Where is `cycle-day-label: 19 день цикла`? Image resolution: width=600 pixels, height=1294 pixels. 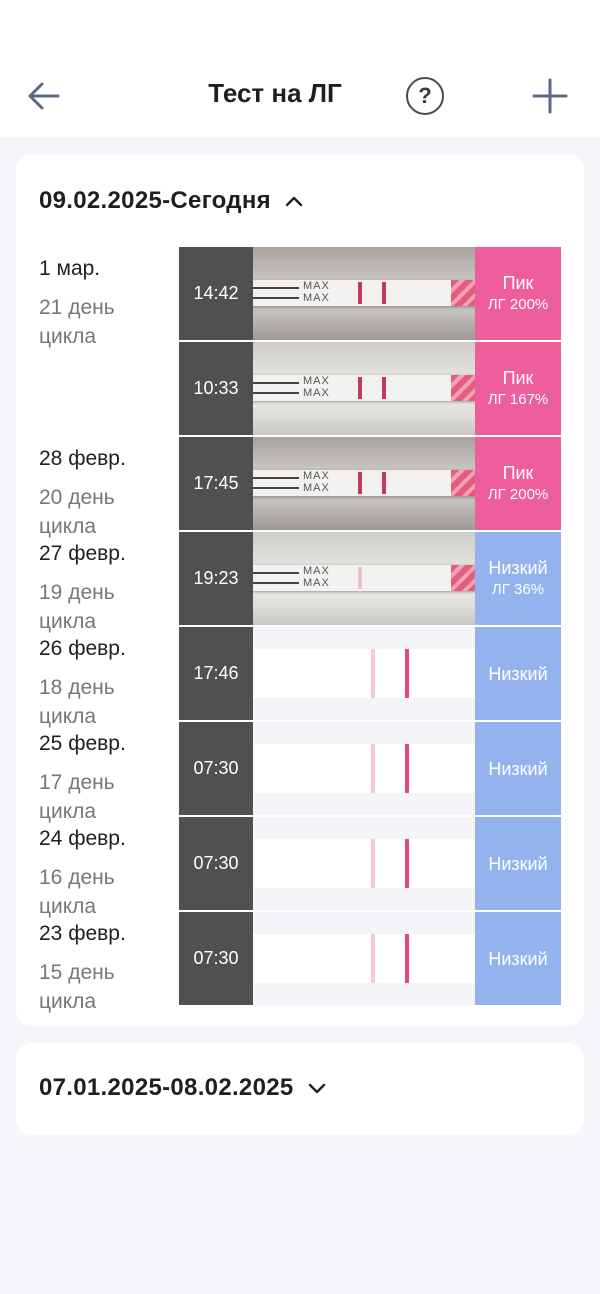
cycle-day-label: 19 день цикла is located at coordinates (77, 607).